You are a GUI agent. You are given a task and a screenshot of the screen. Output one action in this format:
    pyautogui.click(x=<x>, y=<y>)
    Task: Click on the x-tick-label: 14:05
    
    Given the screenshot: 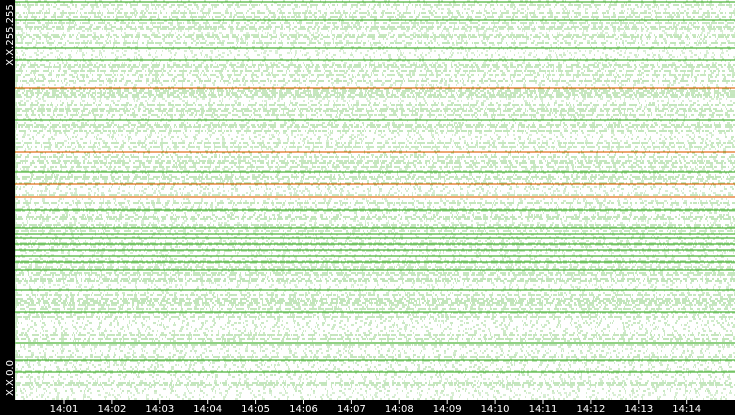 What is the action you would take?
    pyautogui.click(x=255, y=409)
    